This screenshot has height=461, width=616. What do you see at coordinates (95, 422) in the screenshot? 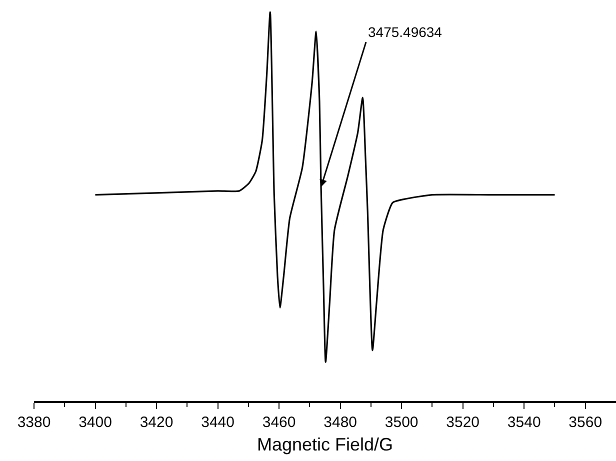
I see `x-tick-label: 3400` at bounding box center [95, 422].